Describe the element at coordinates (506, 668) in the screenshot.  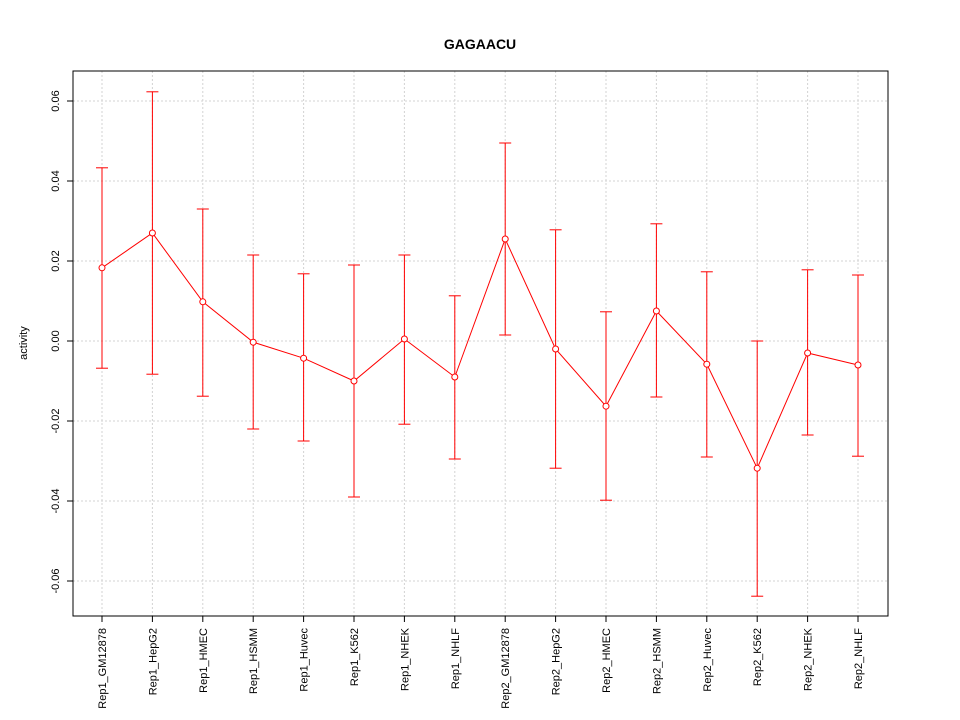
I see `x-tick-label: Rep2_GM12878` at that location.